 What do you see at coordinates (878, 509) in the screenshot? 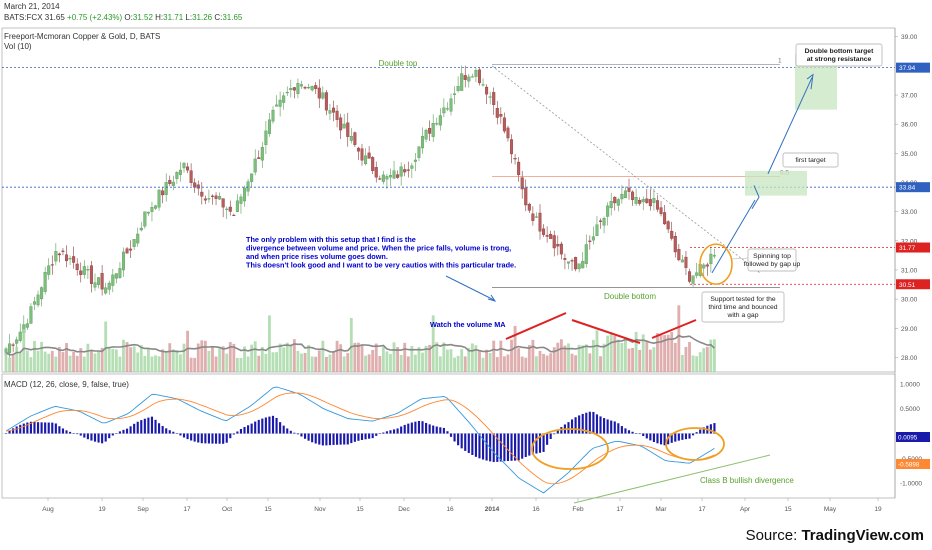
I see `x-tick-label: 19` at bounding box center [878, 509].